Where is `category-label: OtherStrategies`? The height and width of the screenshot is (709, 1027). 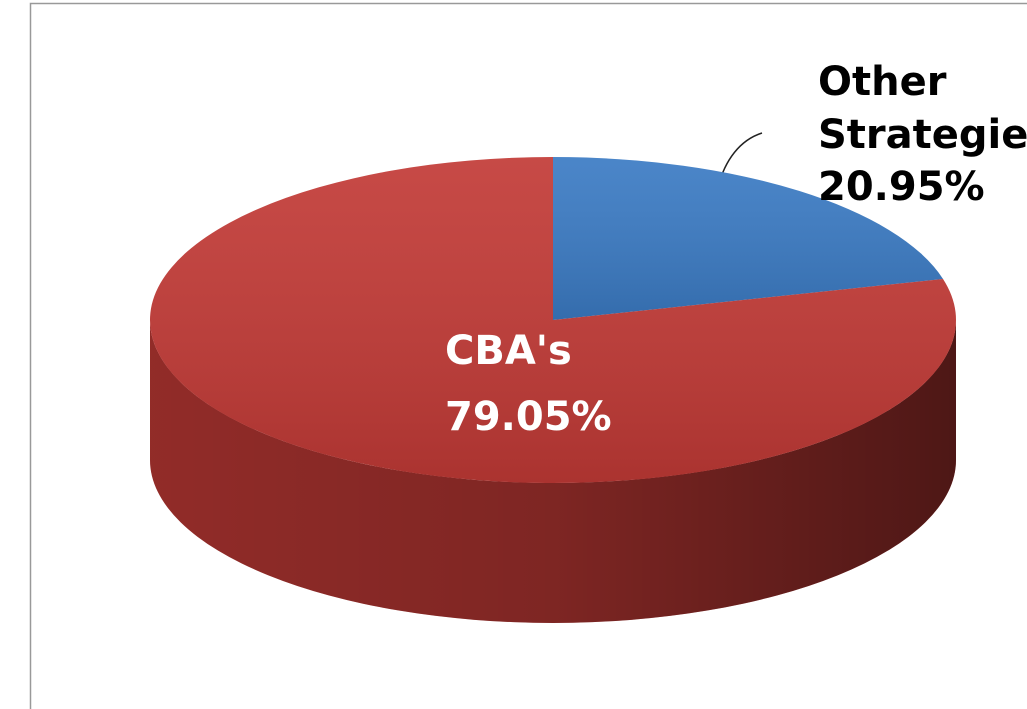
category-label: OtherStrategies is located at coordinates (922, 108).